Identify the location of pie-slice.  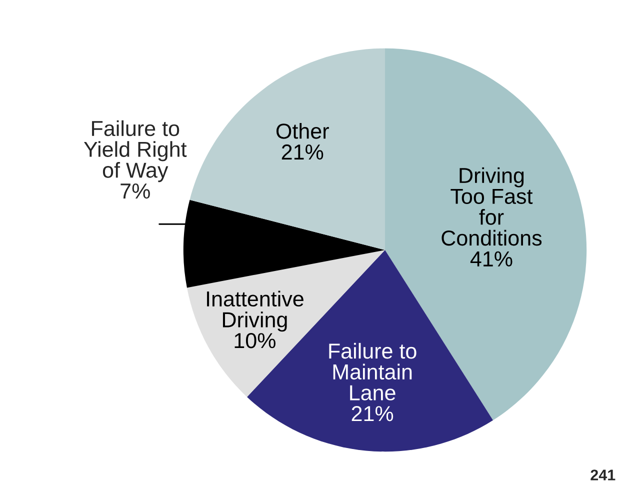
(287, 149).